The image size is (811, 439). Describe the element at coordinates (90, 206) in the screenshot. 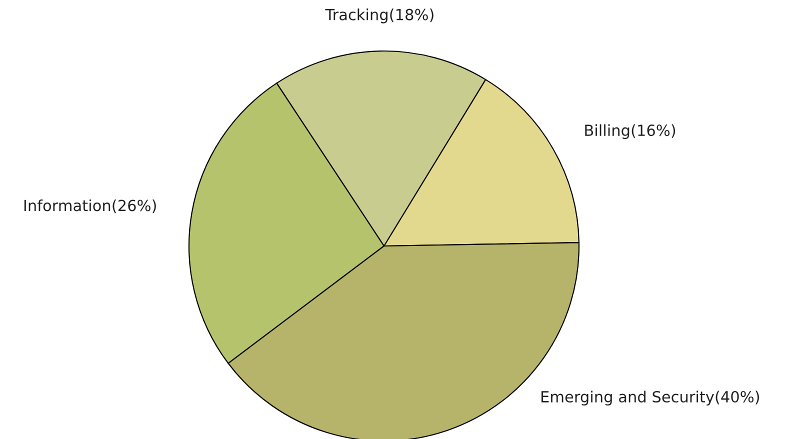

I see `slice-label: Information(26%)` at that location.